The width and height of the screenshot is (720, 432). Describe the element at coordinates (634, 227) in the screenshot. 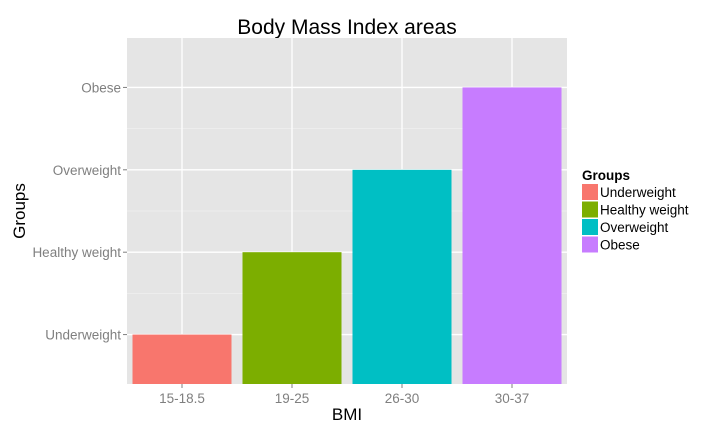

I see `legend-label: Overweight` at that location.